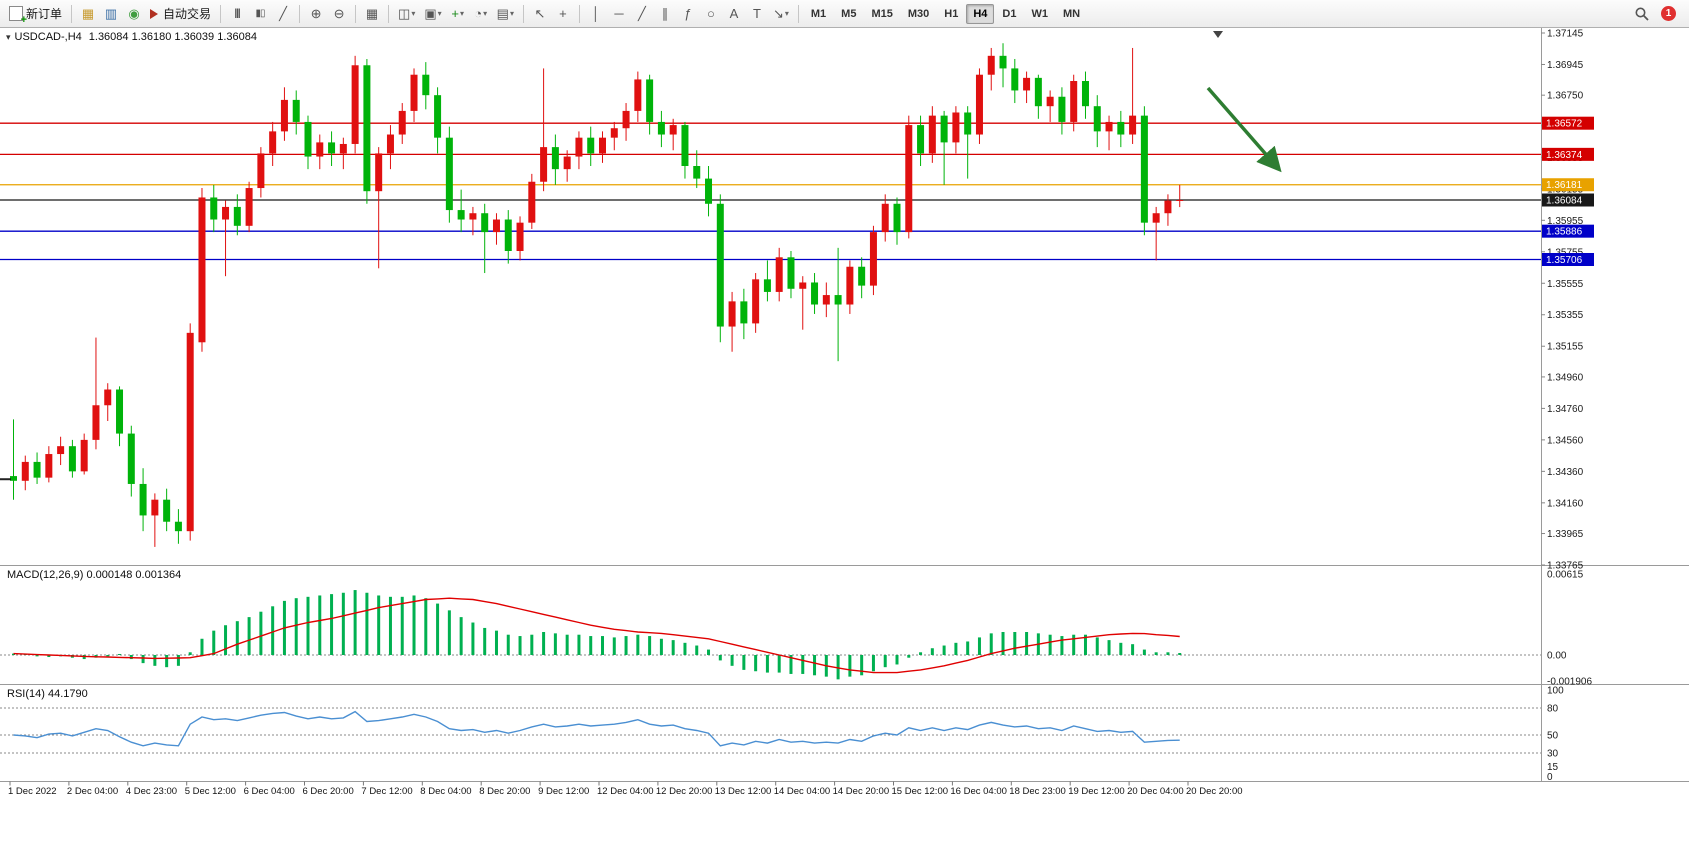  I want to click on svg-text: 7 Dec 12:00, so click(386, 791).